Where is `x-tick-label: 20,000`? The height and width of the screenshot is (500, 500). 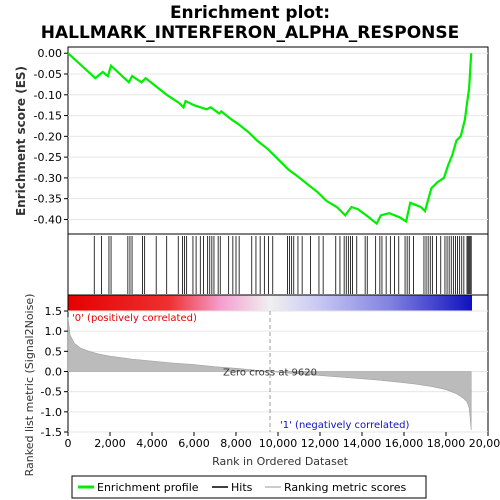
x-tick-label: 20,000 is located at coordinates (484, 443).